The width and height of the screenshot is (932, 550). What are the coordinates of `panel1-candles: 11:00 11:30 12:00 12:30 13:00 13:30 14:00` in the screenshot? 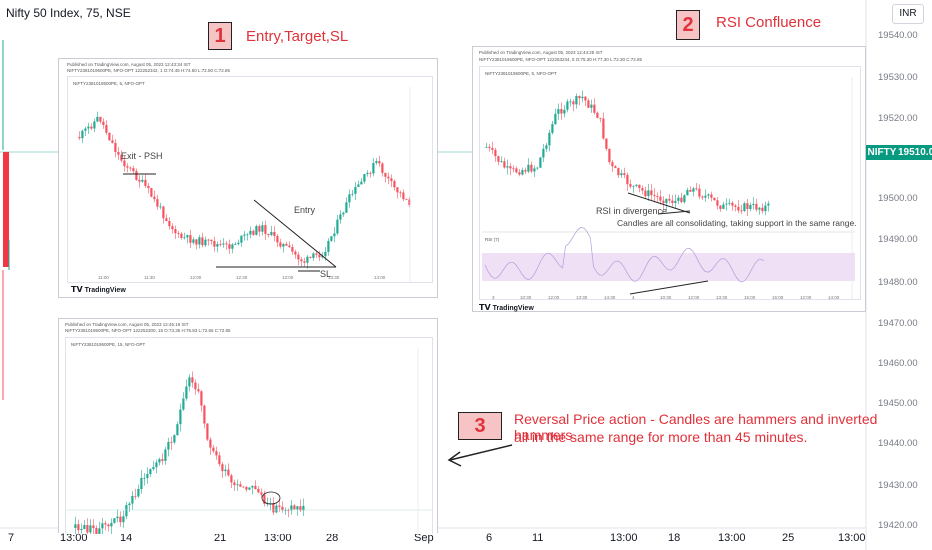 It's located at (244, 184).